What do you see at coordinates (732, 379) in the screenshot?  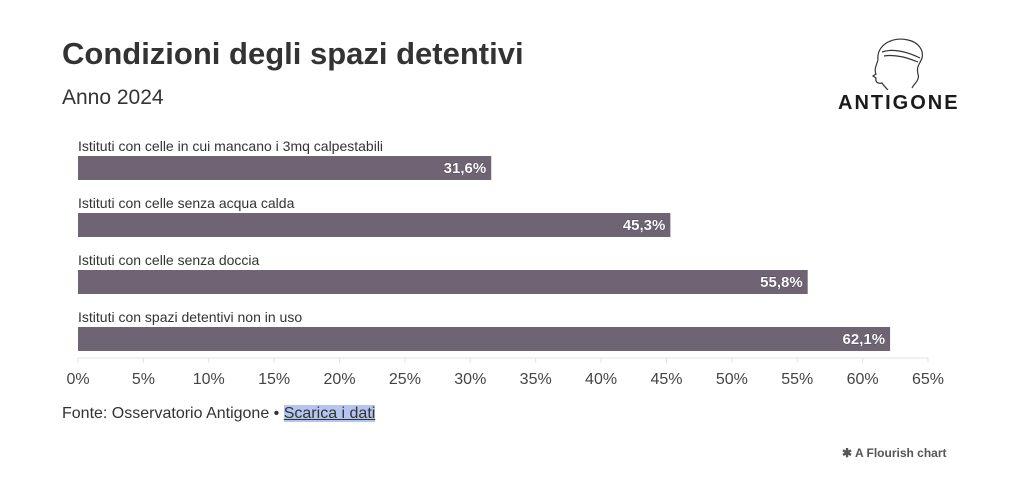 I see `x-tick-label: 50%` at bounding box center [732, 379].